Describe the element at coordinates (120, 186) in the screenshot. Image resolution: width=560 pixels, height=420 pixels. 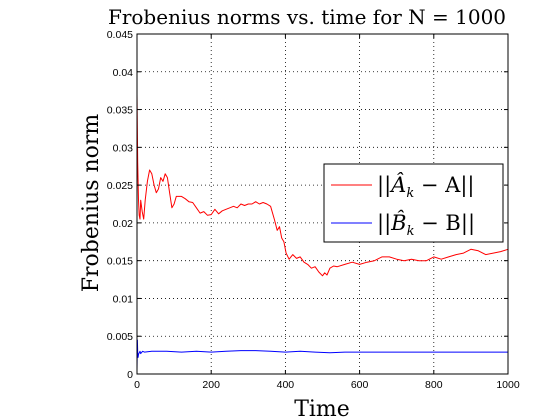
I see `y-tick-label: 0.025` at that location.